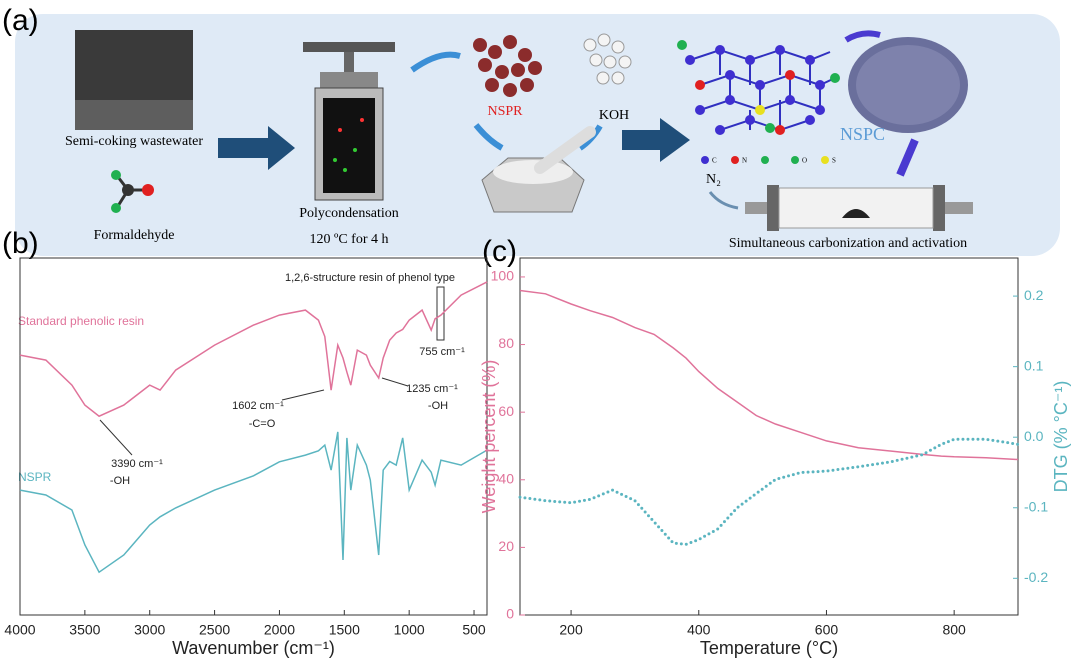  What do you see at coordinates (409, 630) in the screenshot?
I see `x-tick-label: 1000` at bounding box center [409, 630].